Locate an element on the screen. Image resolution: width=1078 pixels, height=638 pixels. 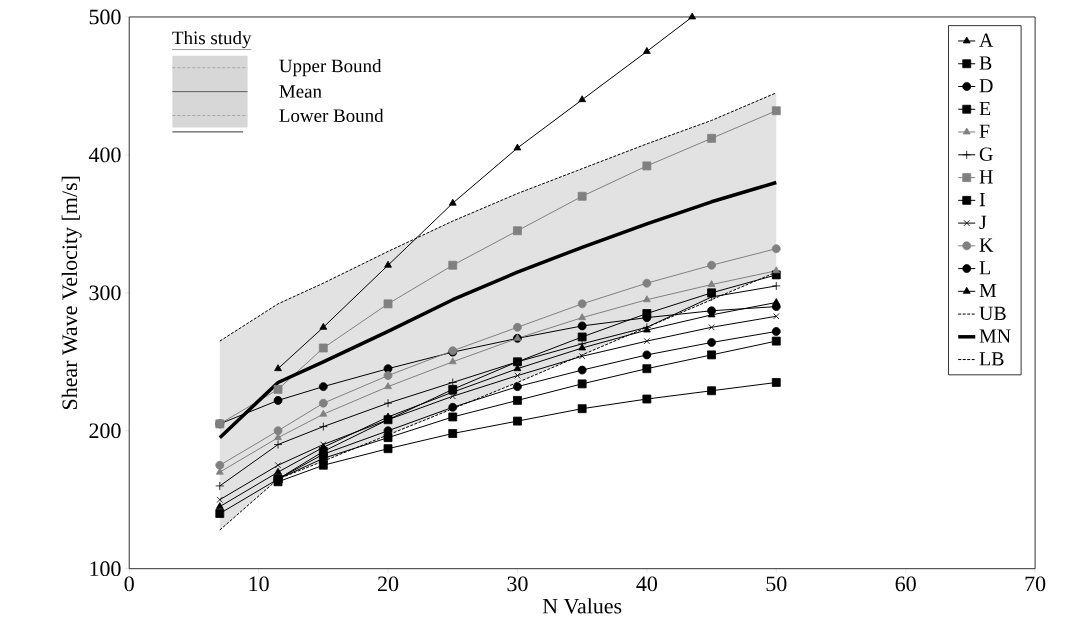
annotation: This study is located at coordinates (212, 40).